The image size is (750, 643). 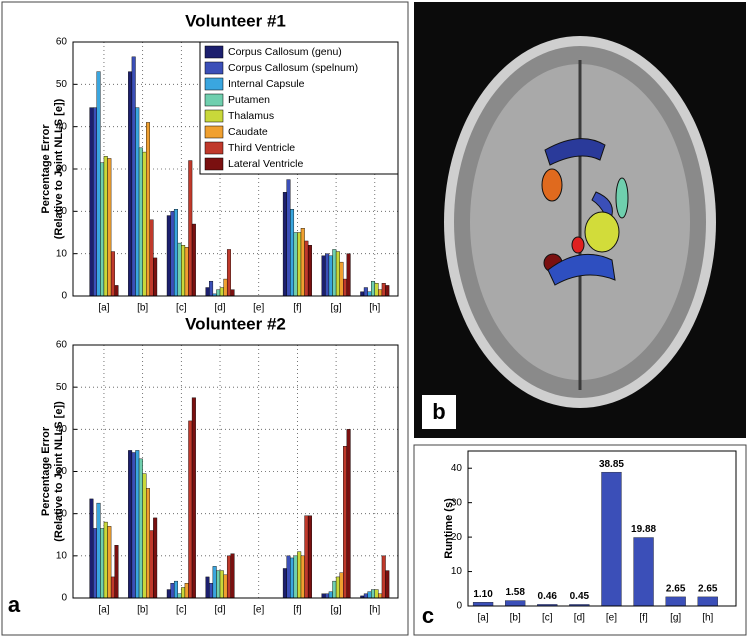 What do you see at coordinates (438, 411) in the screenshot?
I see `panel-label: b` at bounding box center [438, 411].